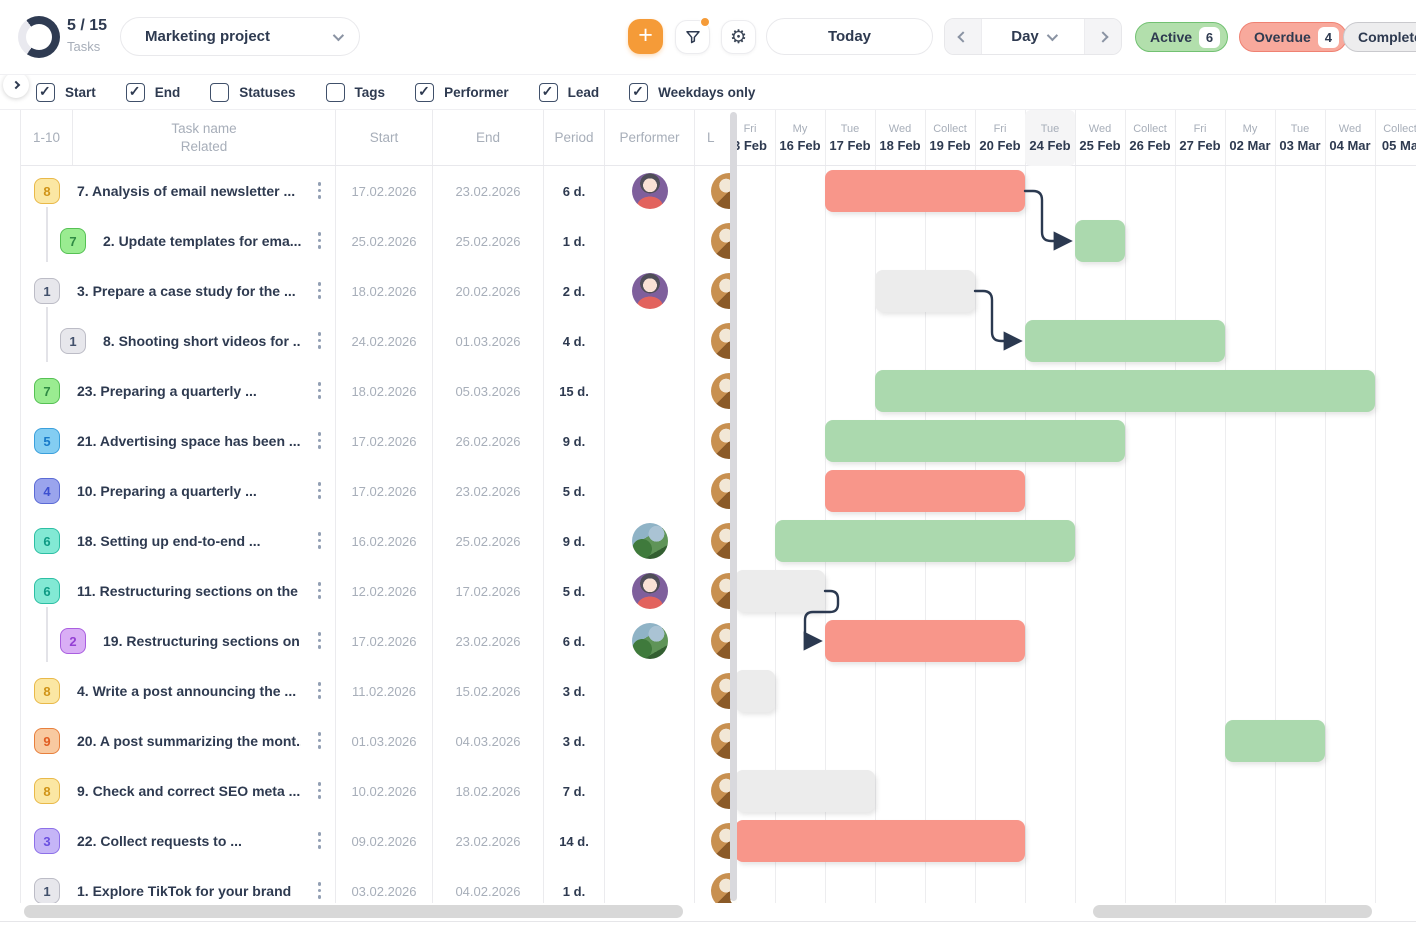 This screenshot has height=927, width=1416. What do you see at coordinates (47, 137) in the screenshot?
I see `column-header-range: 1-10` at bounding box center [47, 137].